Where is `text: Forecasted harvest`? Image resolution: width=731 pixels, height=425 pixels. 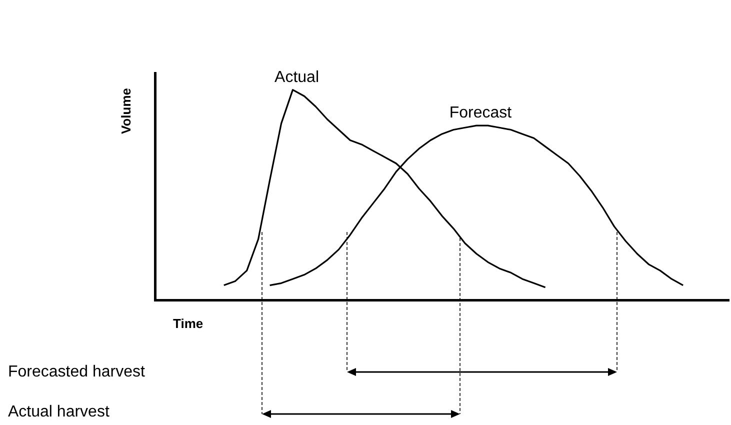 text: Forecasted harvest is located at coordinates (77, 371).